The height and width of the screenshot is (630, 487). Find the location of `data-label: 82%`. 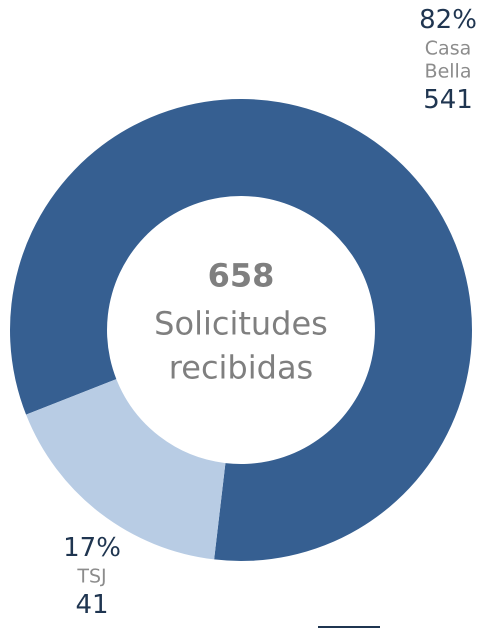

data-label: 82% is located at coordinates (448, 19).